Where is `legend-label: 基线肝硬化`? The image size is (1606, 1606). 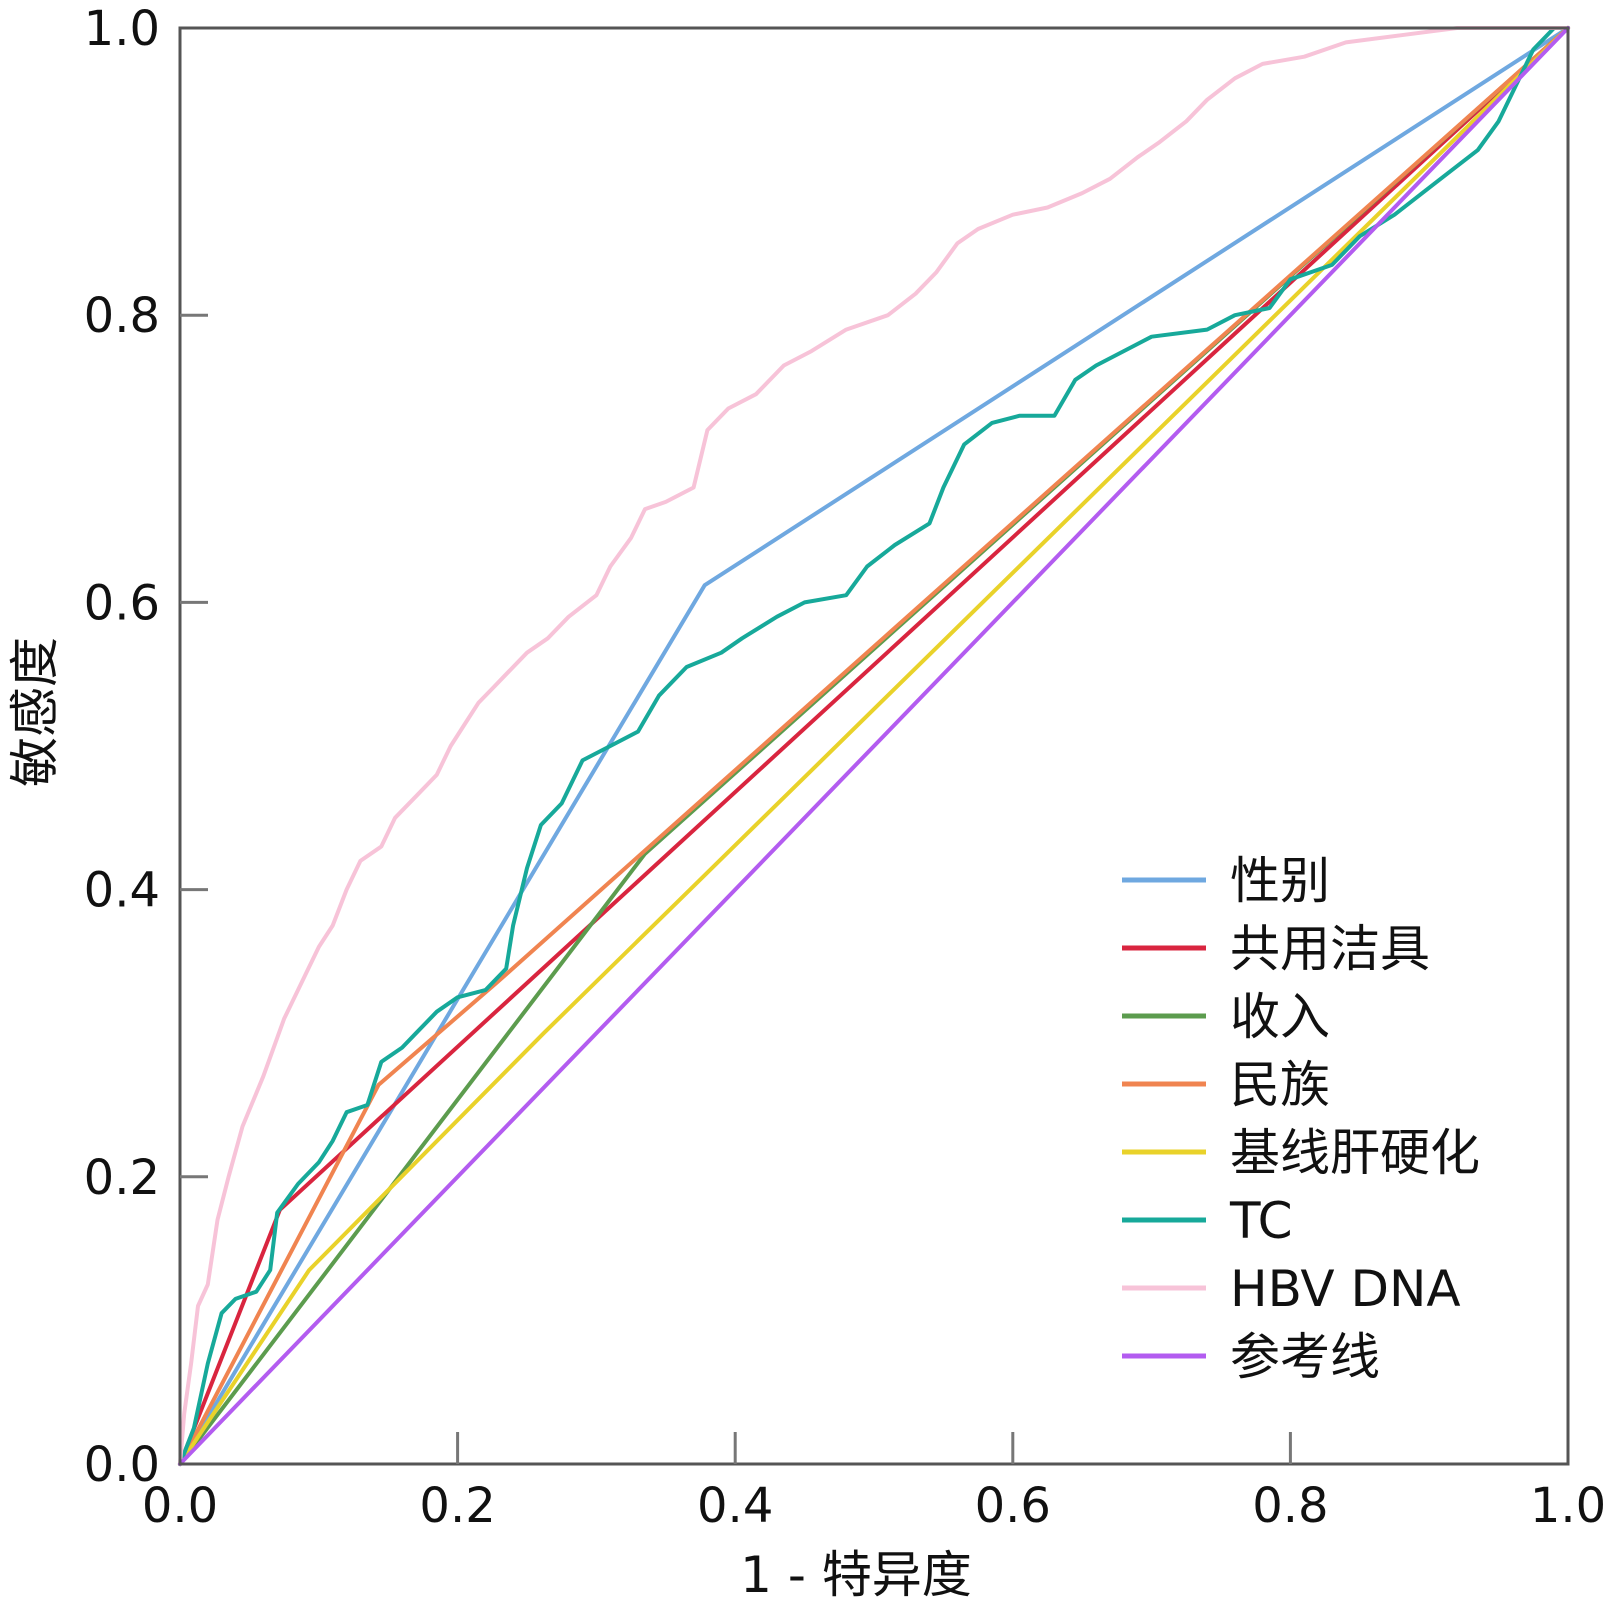 legend-label: 基线肝硬化 is located at coordinates (1355, 1153).